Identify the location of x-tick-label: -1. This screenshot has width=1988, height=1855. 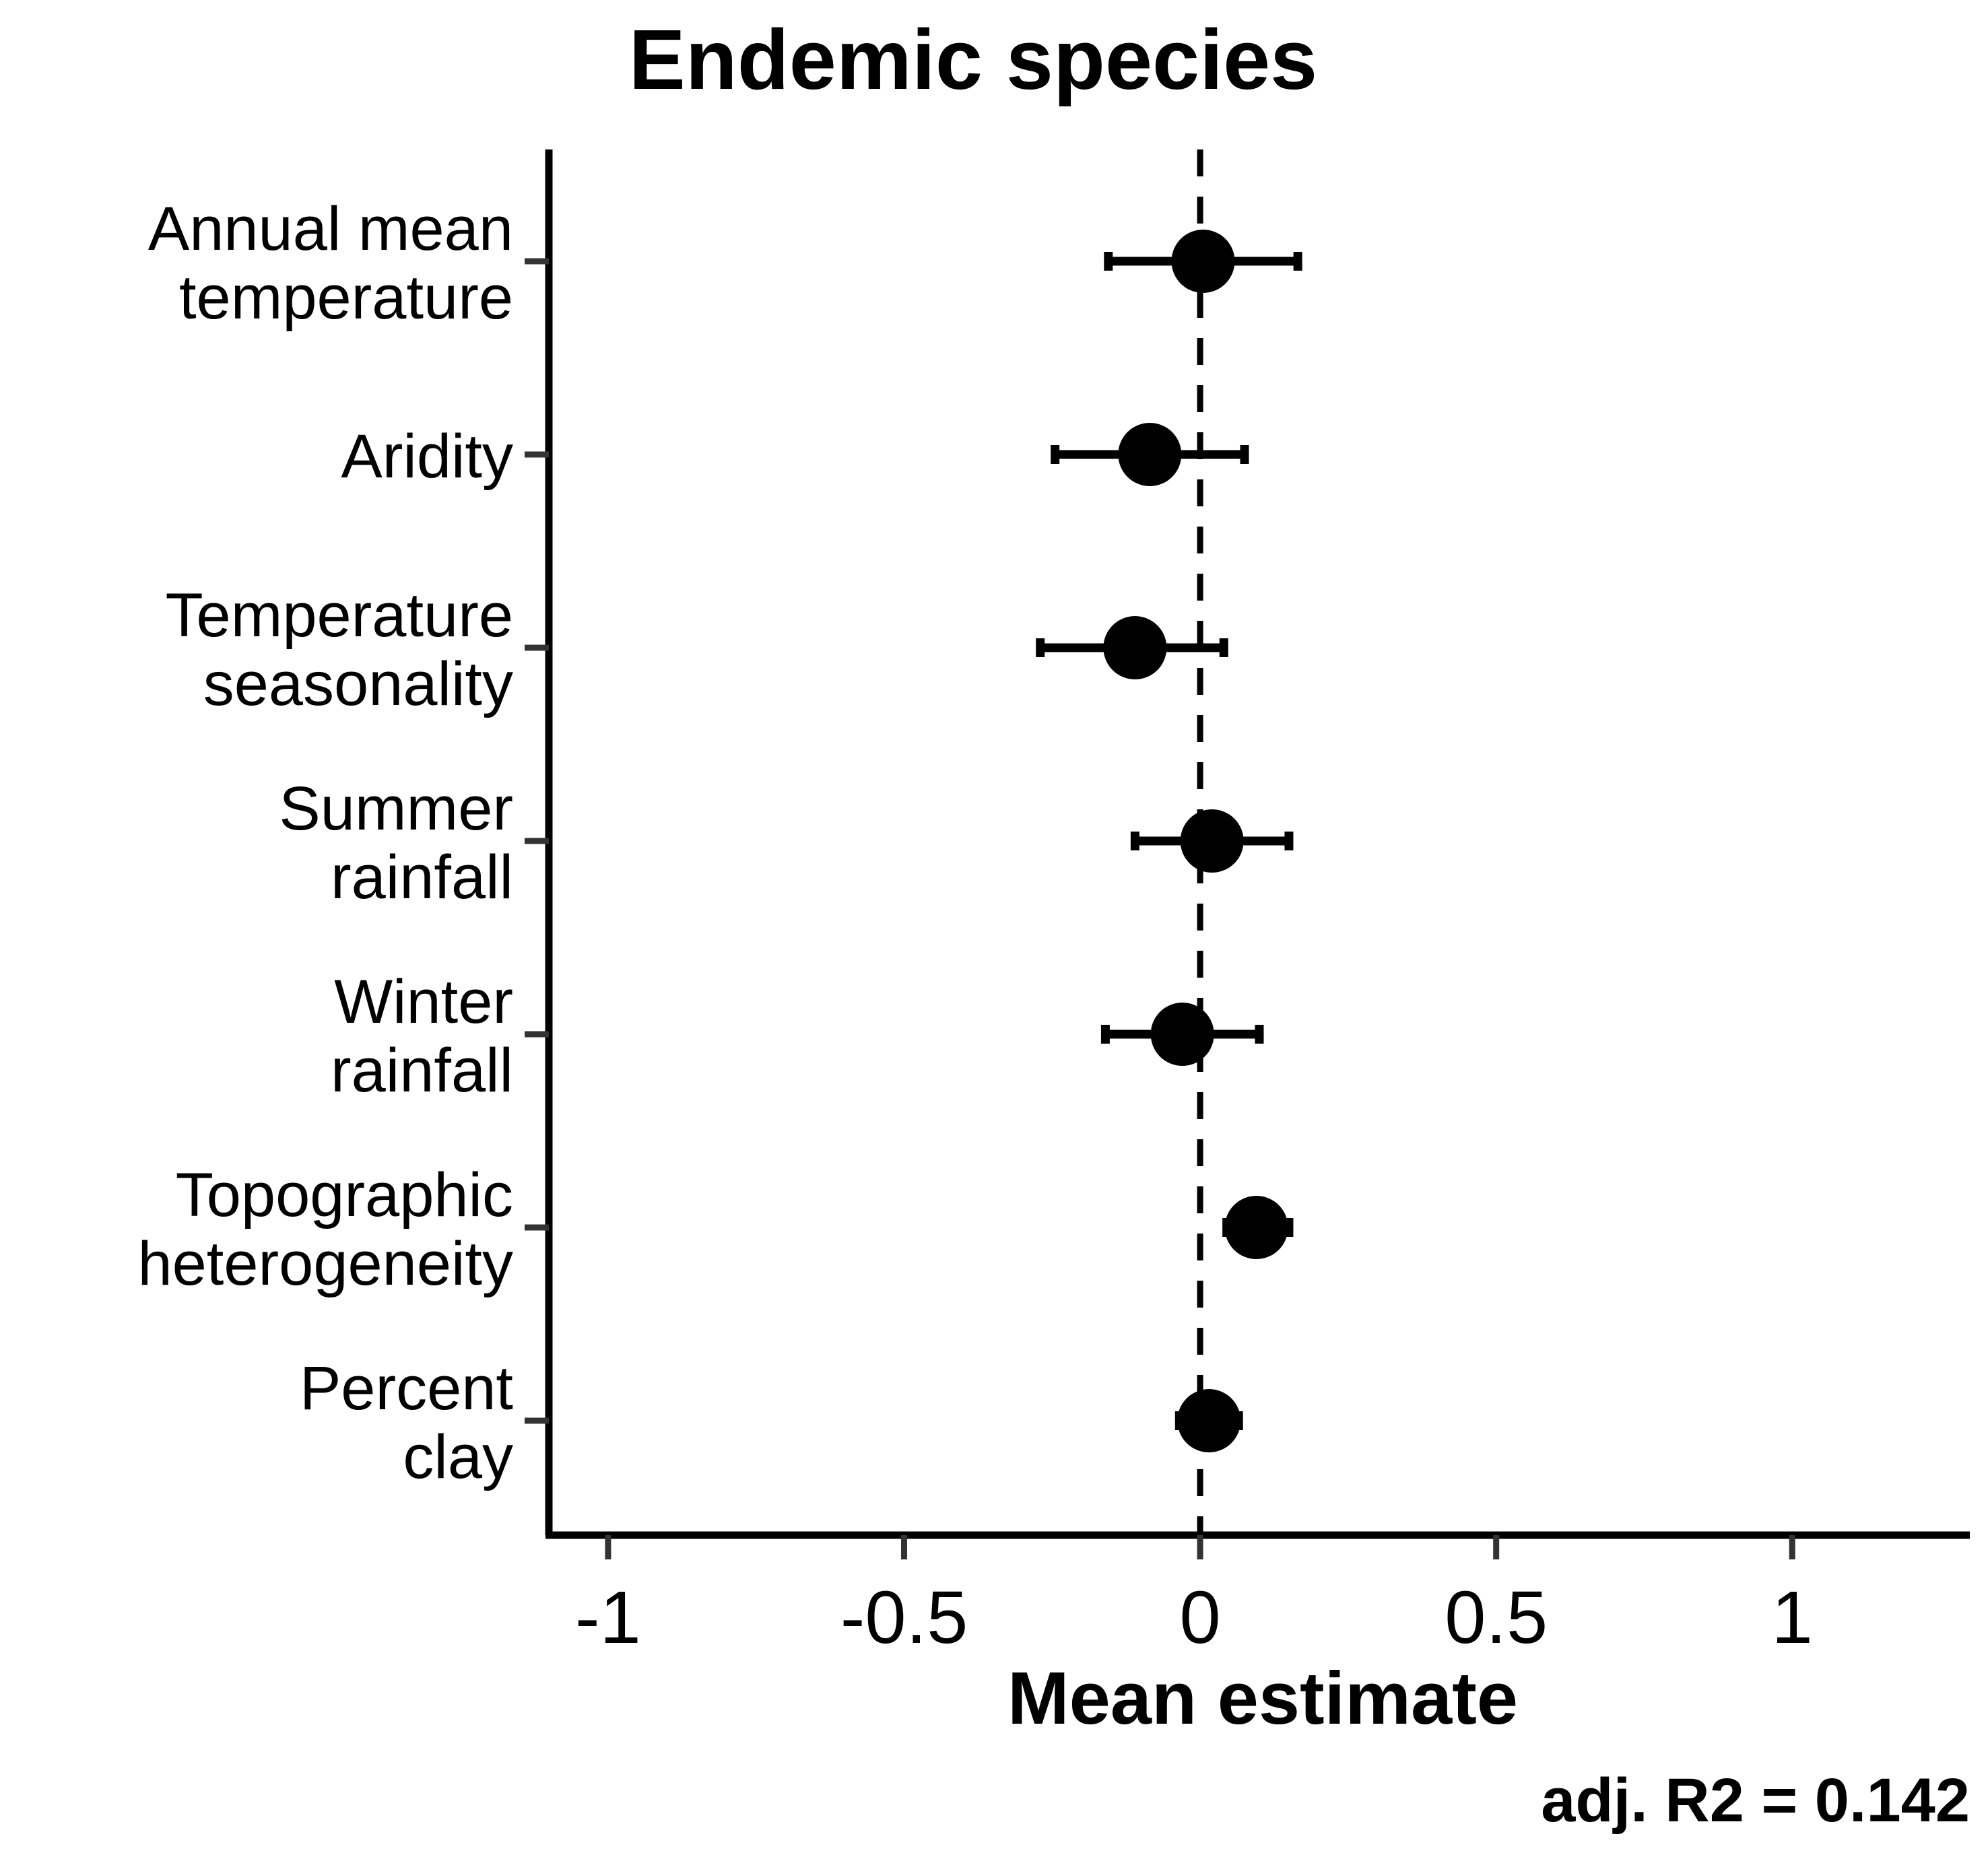
(608, 1617).